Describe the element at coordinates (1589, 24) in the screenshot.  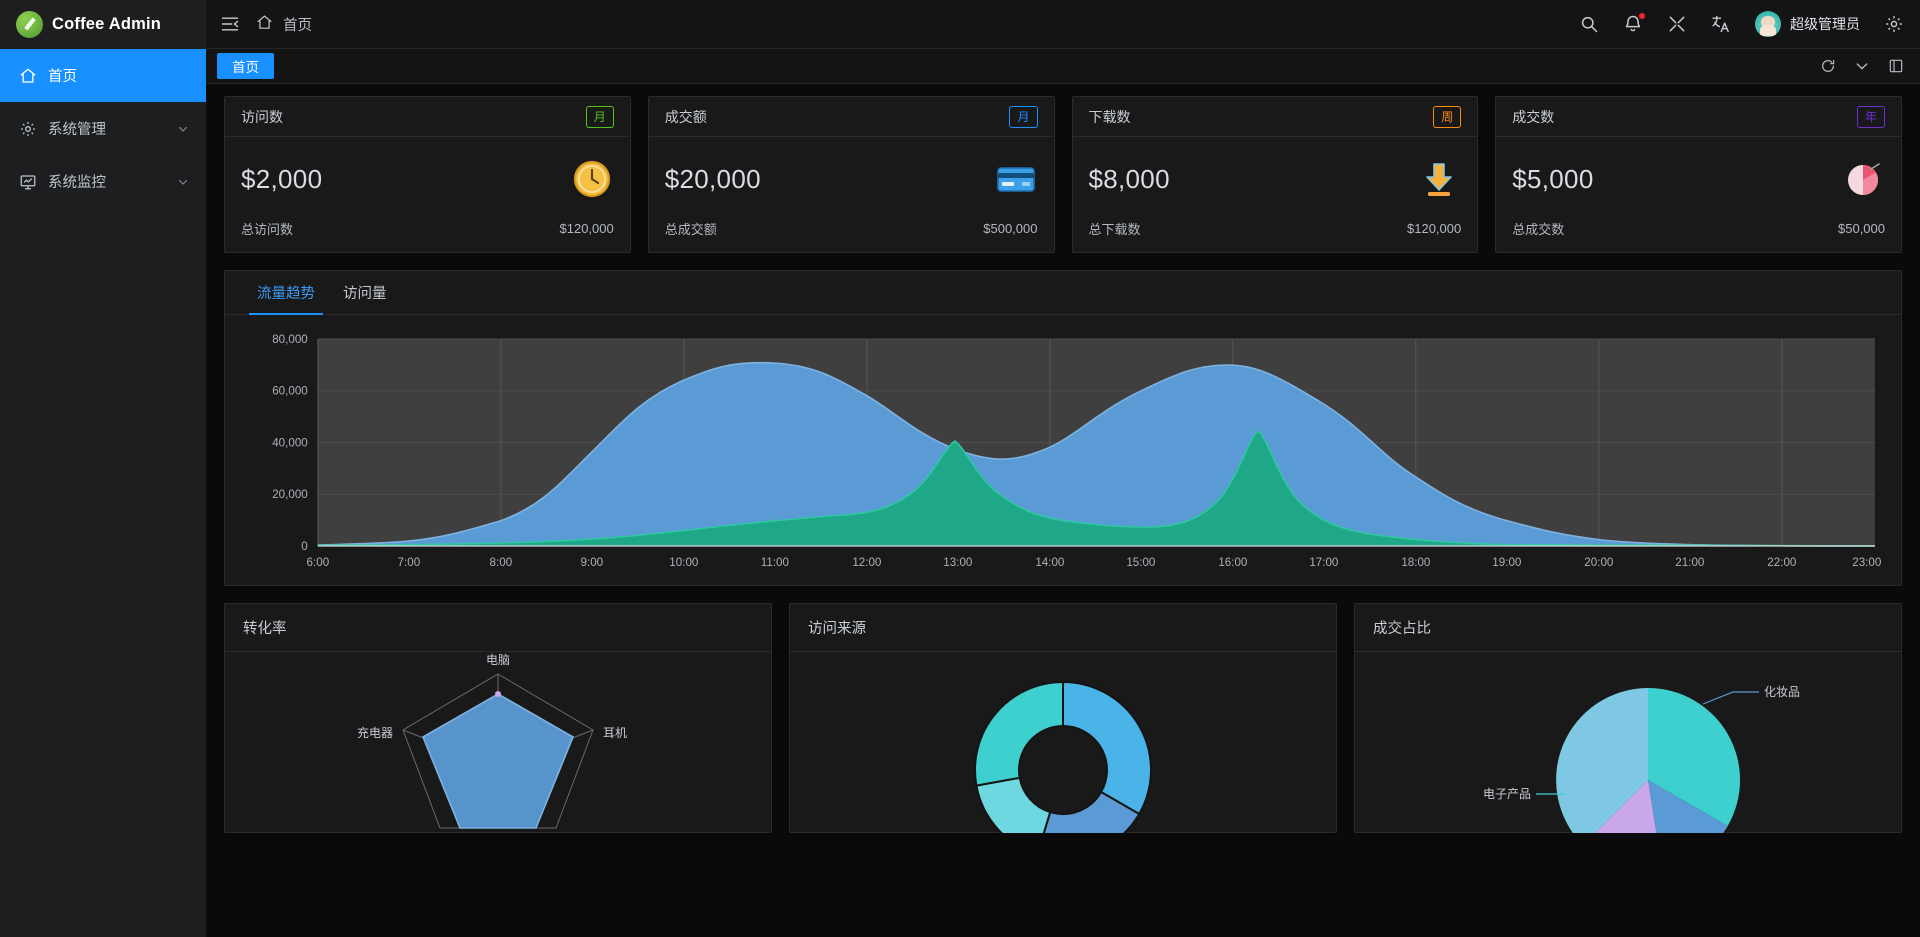
I see `search-icon` at that location.